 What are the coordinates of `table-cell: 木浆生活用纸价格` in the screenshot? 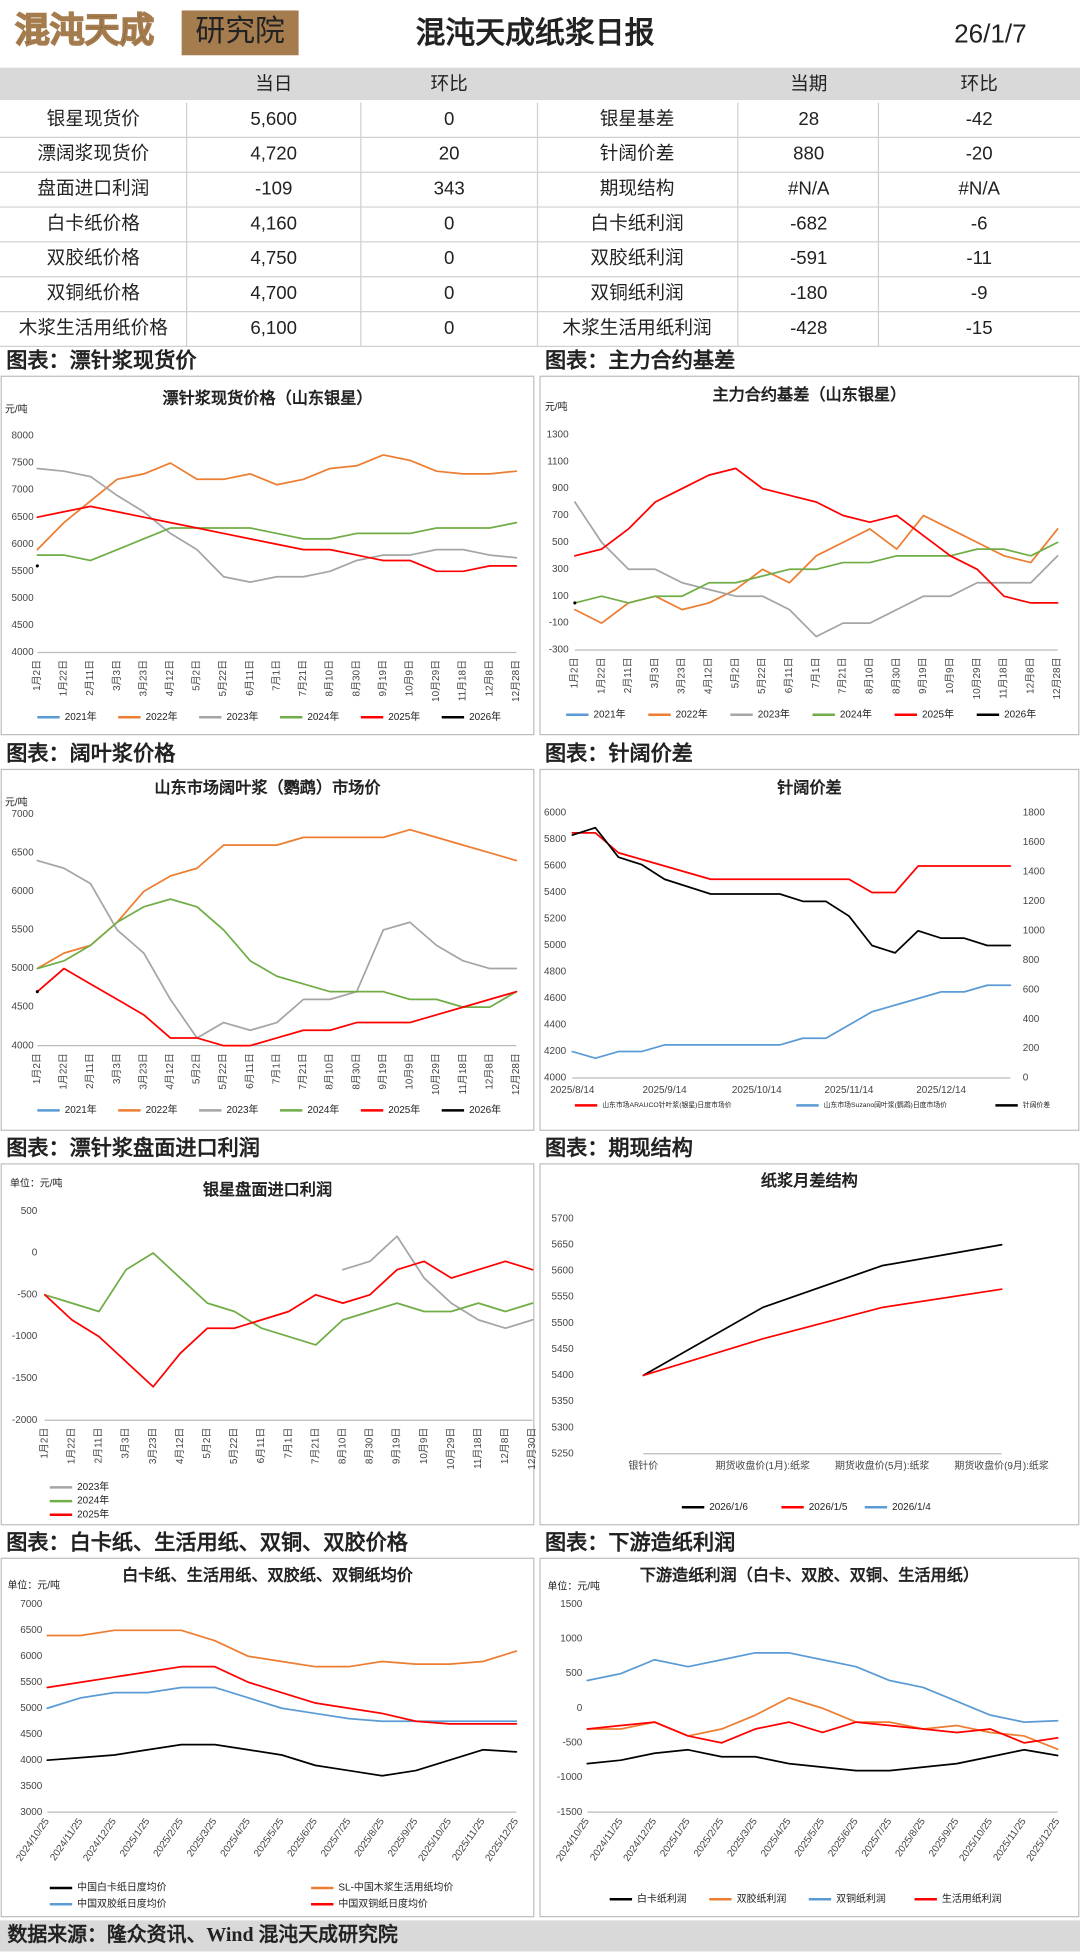 It's located at (94, 327).